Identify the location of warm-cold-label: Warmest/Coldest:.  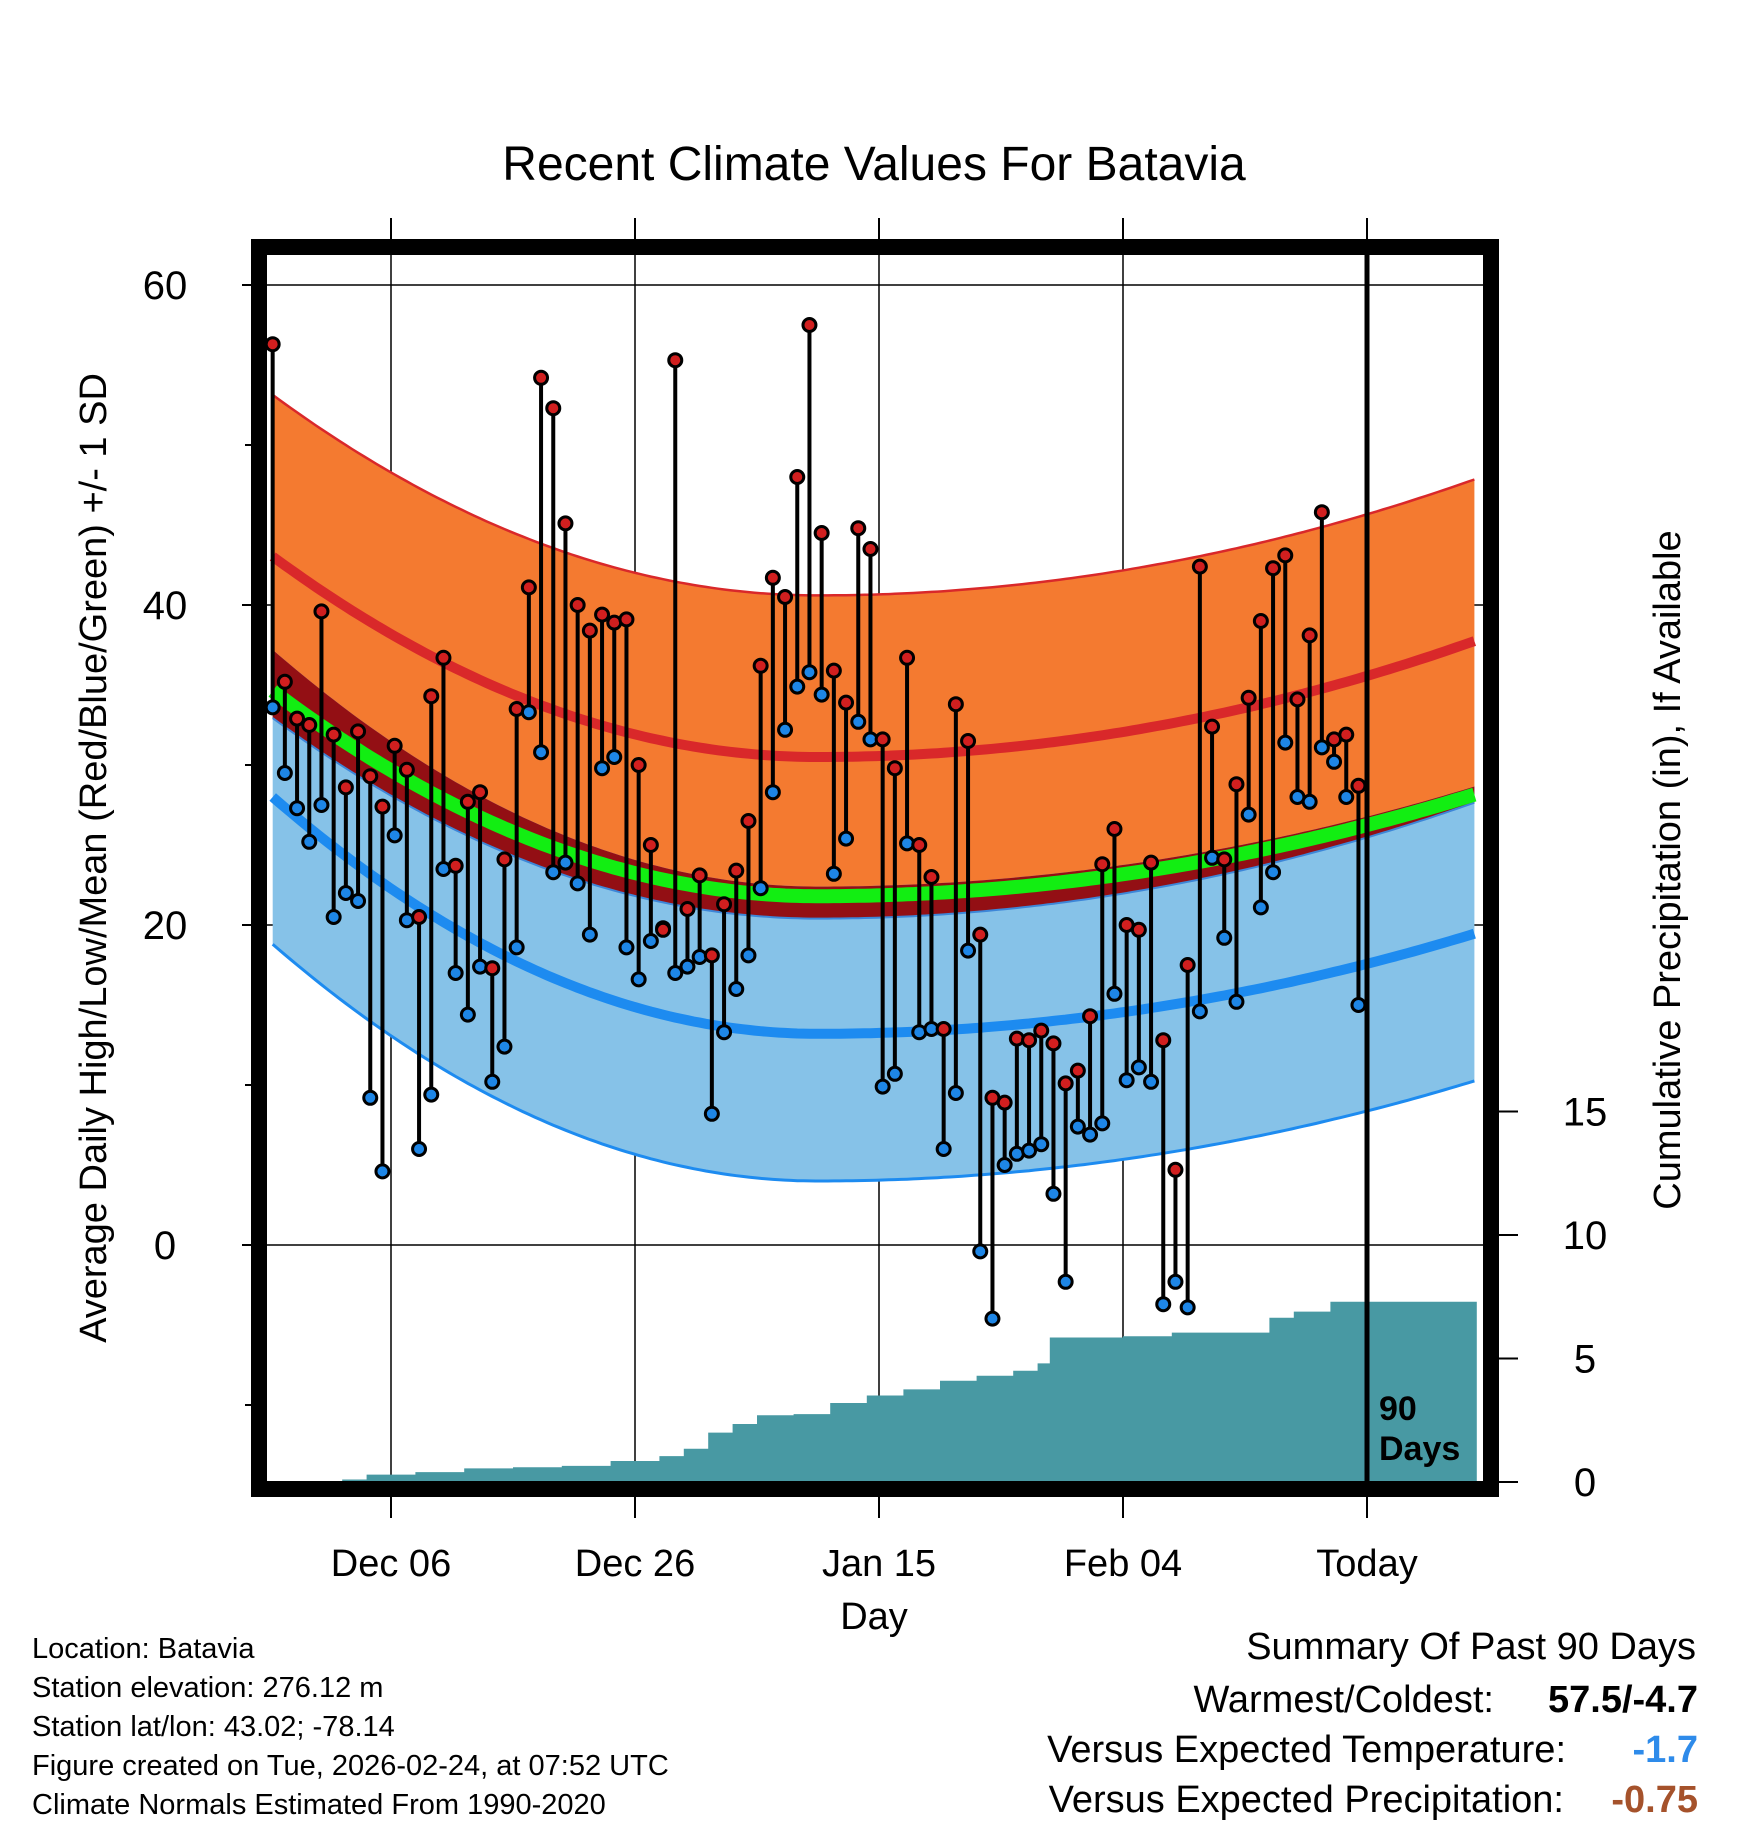
(1343, 1700).